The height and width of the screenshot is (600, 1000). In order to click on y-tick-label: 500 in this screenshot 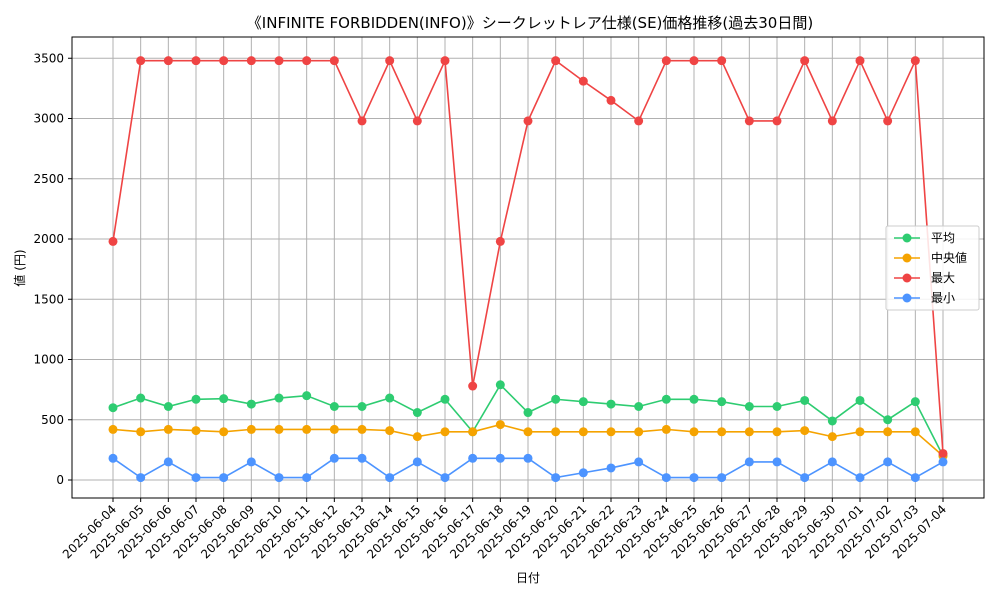, I will do `click(52, 420)`.